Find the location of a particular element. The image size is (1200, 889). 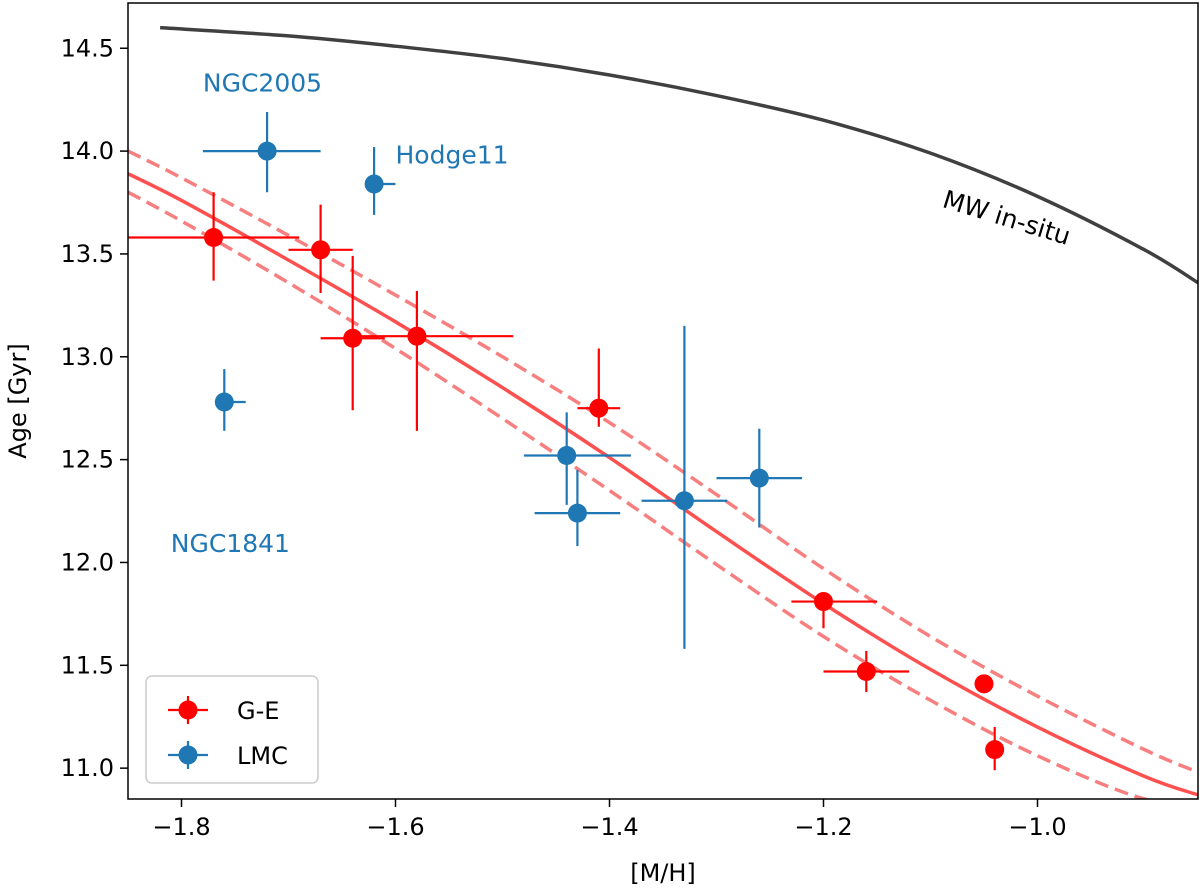

x-axis: −1.8 −1.6 −1.4 −1.2 −1.0 is located at coordinates (609, 820).